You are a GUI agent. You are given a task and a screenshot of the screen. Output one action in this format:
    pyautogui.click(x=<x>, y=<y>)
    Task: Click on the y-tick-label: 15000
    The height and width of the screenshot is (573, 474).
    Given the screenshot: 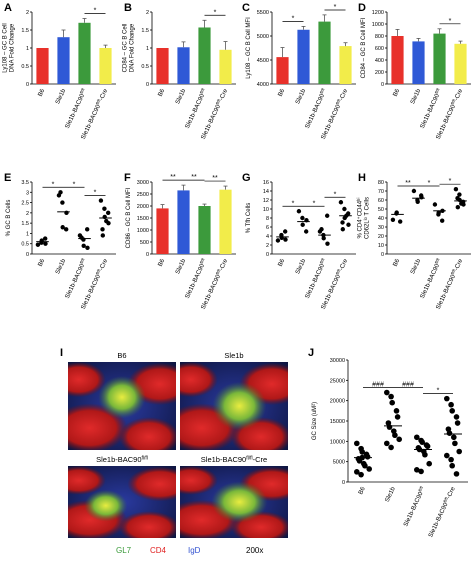 What is the action you would take?
    pyautogui.click(x=337, y=422)
    